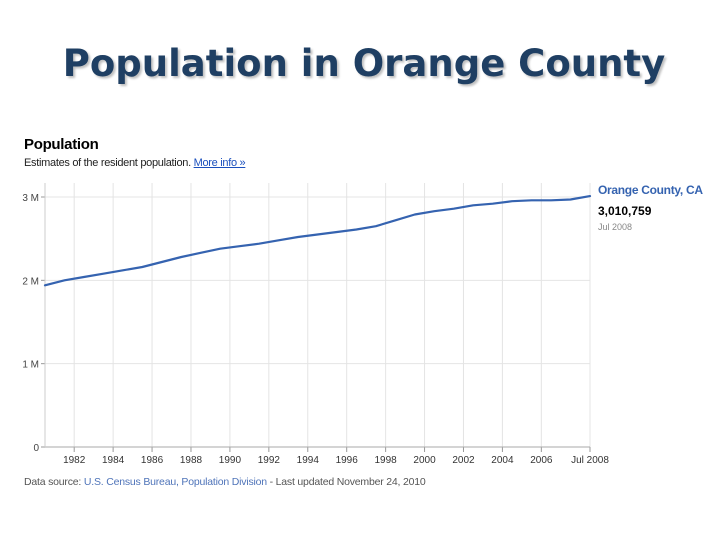 The width and height of the screenshot is (728, 546). What do you see at coordinates (36, 448) in the screenshot?
I see `y-tick-label-0: 0` at bounding box center [36, 448].